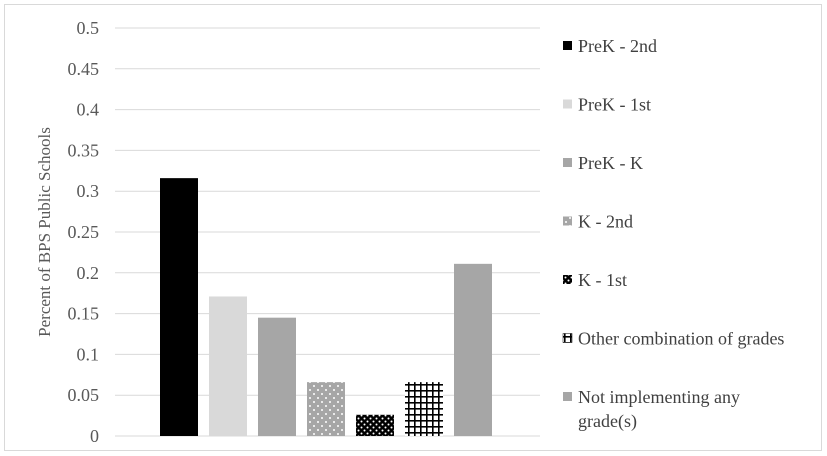 This screenshot has height=456, width=827. What do you see at coordinates (617, 46) in the screenshot?
I see `legend-label: PreK - 2nd` at bounding box center [617, 46].